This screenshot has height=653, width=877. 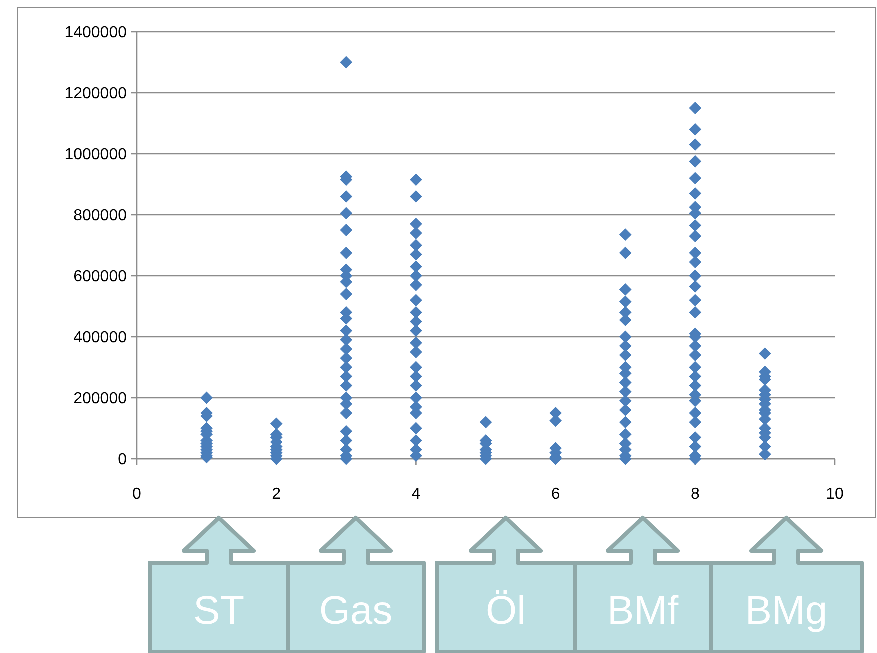 I want to click on y-tick-label: 1200000, so click(x=96, y=94).